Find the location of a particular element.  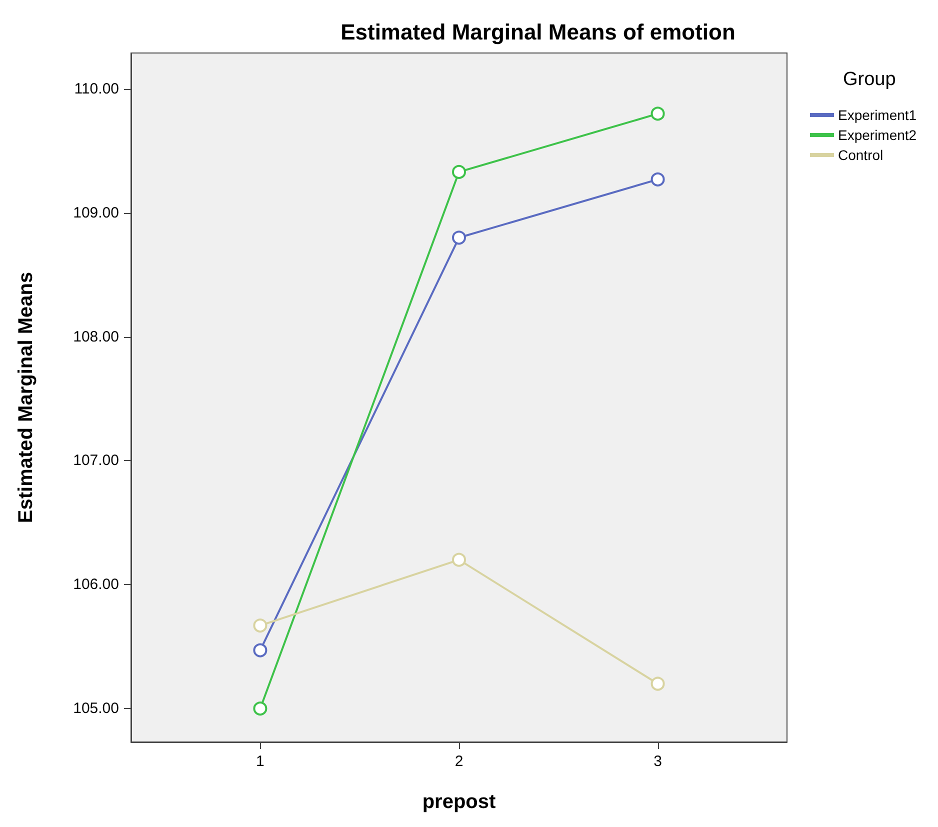

x-tick-label: 3 is located at coordinates (658, 761).